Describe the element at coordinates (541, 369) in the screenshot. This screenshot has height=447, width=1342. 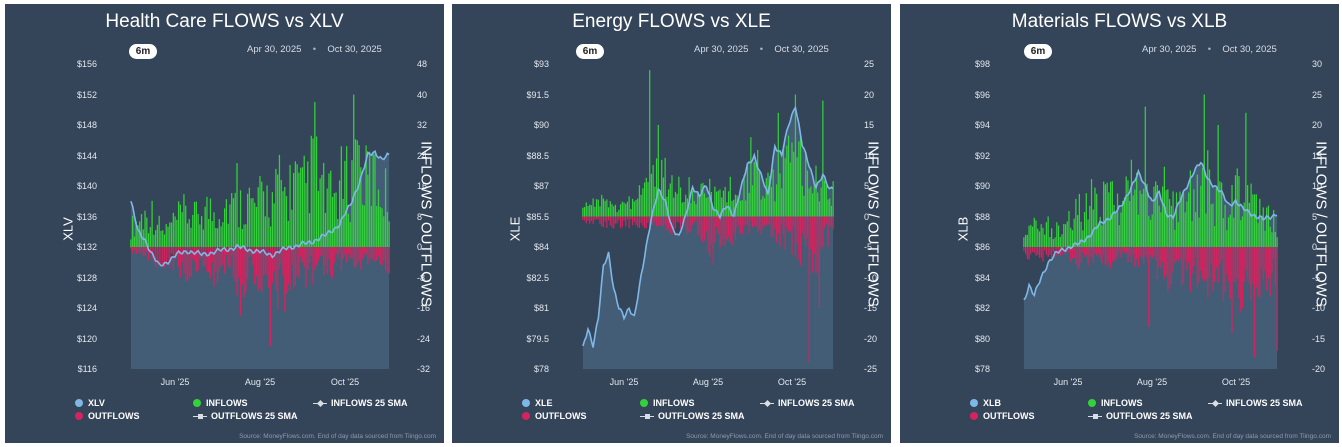
I see `price-tick: $78` at that location.